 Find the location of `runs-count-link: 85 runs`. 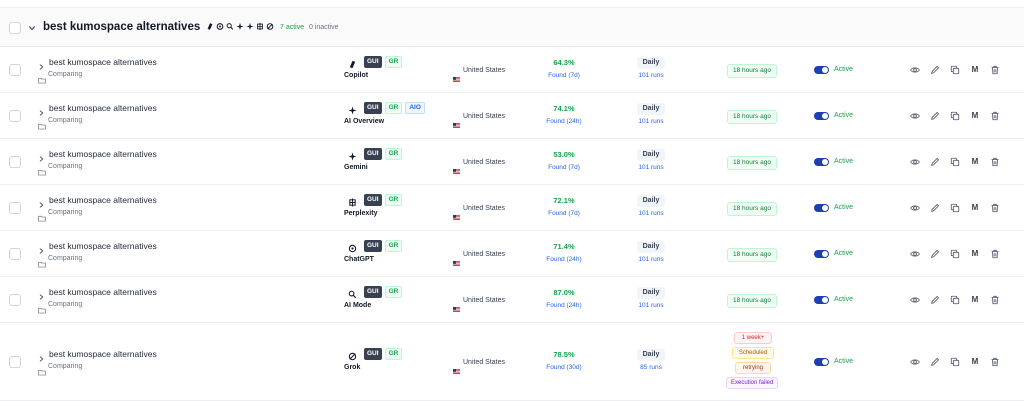

runs-count-link: 85 runs is located at coordinates (651, 367).